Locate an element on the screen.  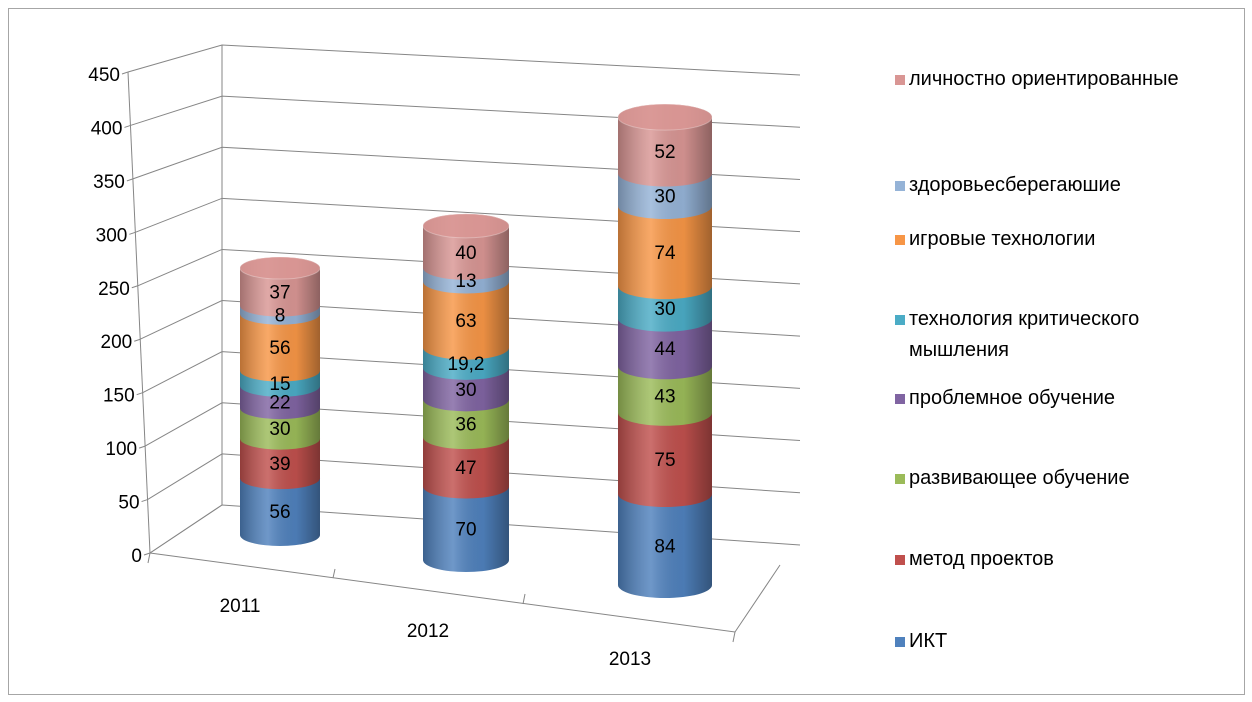
data-label: 36 is located at coordinates (465, 424).